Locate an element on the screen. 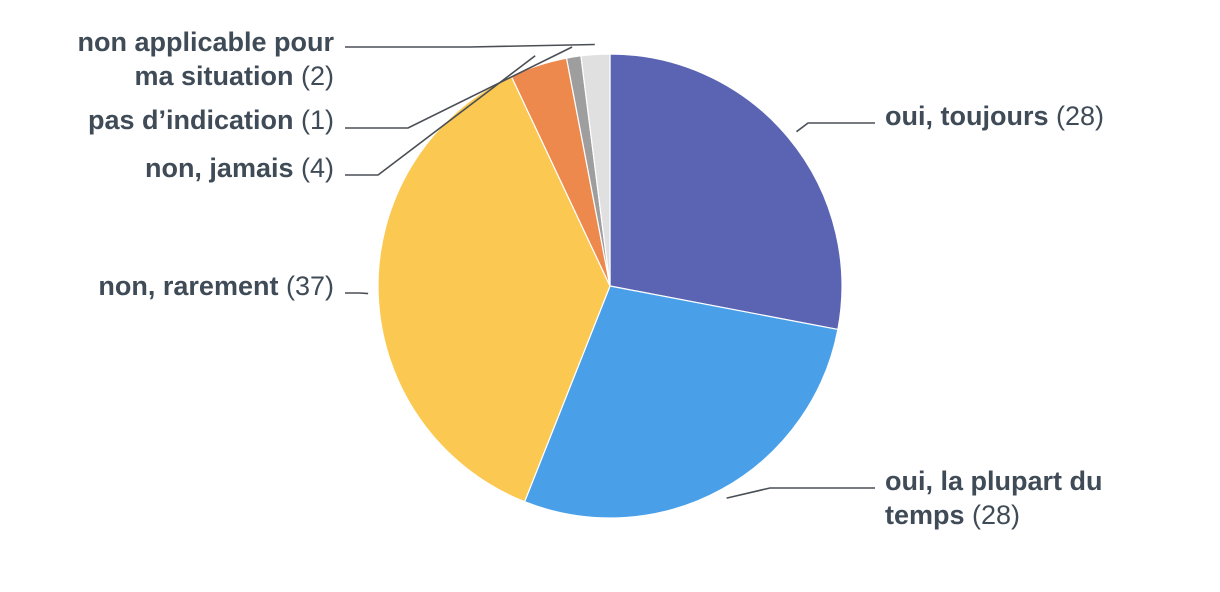 This screenshot has width=1220, height=592. slice-label-line: oui, la plupart du is located at coordinates (994, 481).